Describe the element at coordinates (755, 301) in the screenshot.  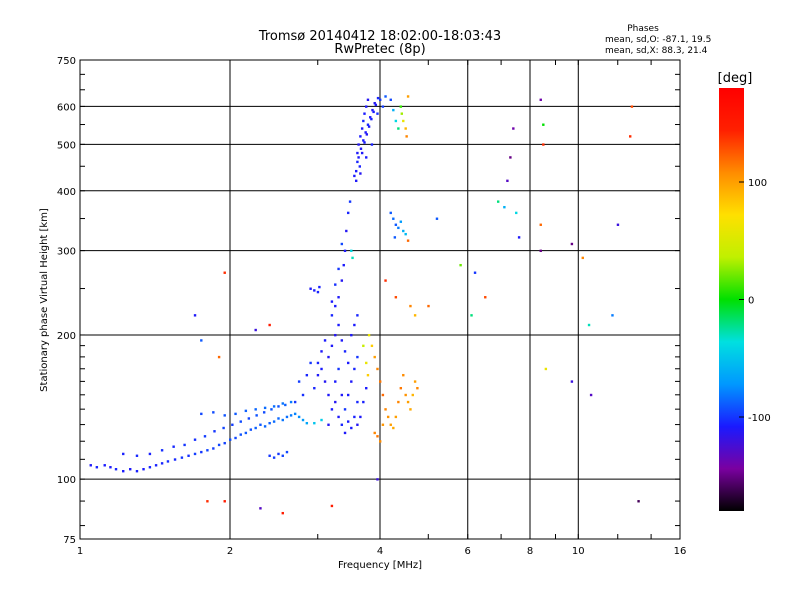
I see `colorbar-ticks: 100 0 -100` at that location.